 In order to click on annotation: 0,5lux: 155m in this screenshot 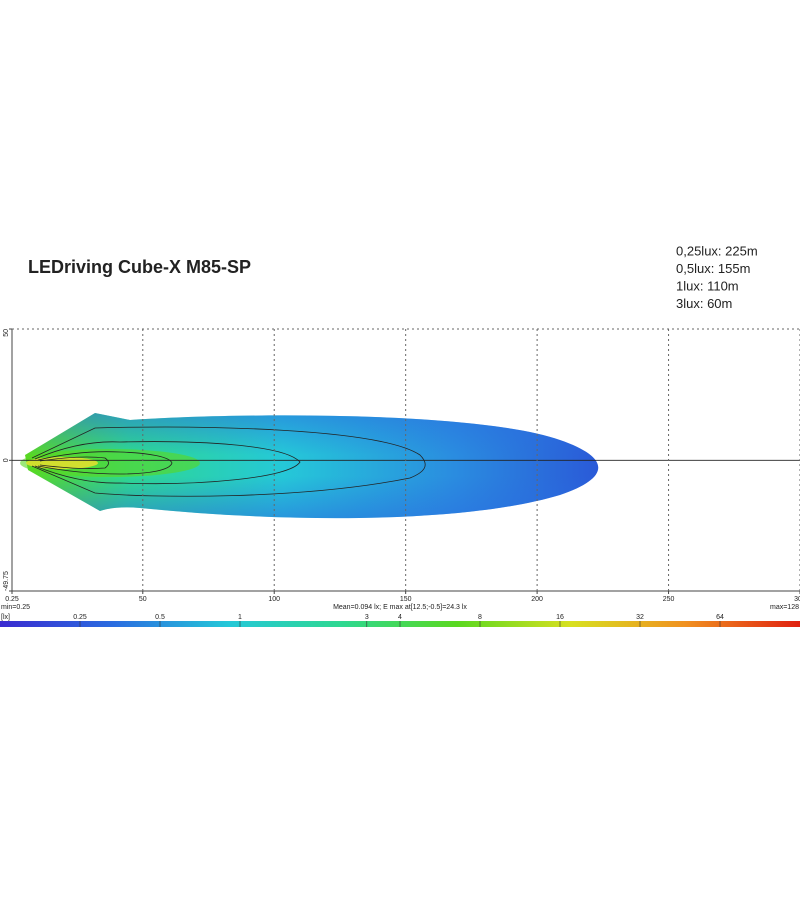, I will do `click(713, 268)`.